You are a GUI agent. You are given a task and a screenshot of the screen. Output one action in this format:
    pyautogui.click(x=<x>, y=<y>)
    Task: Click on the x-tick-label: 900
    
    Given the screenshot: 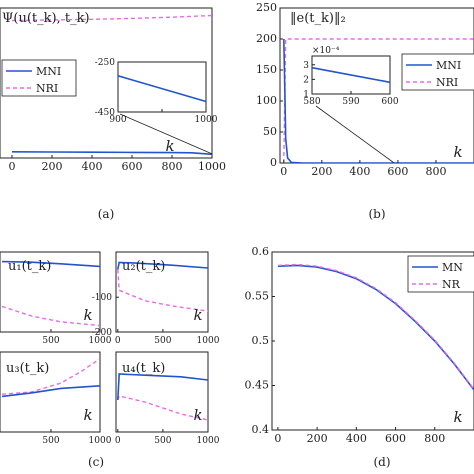 What is the action you would take?
    pyautogui.click(x=117, y=120)
    